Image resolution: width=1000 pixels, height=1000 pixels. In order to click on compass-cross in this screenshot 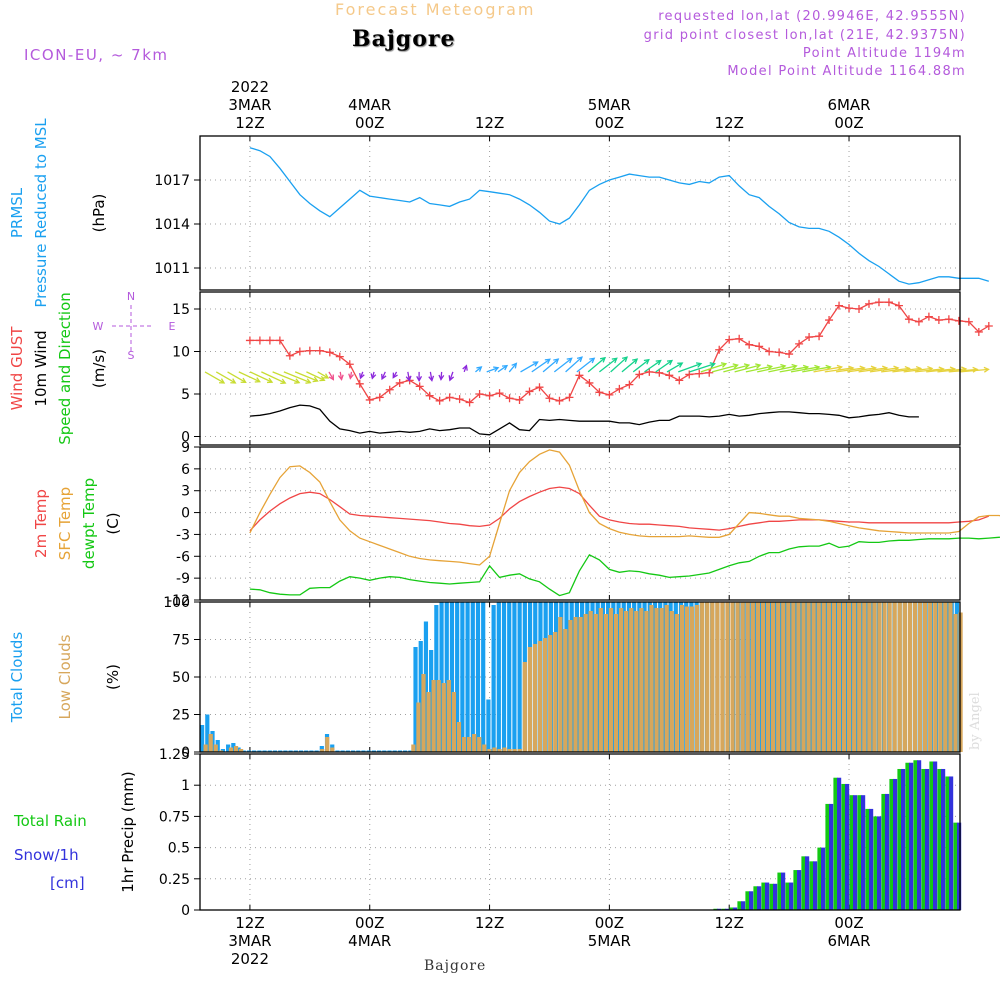, I will do `click(132, 329)`.